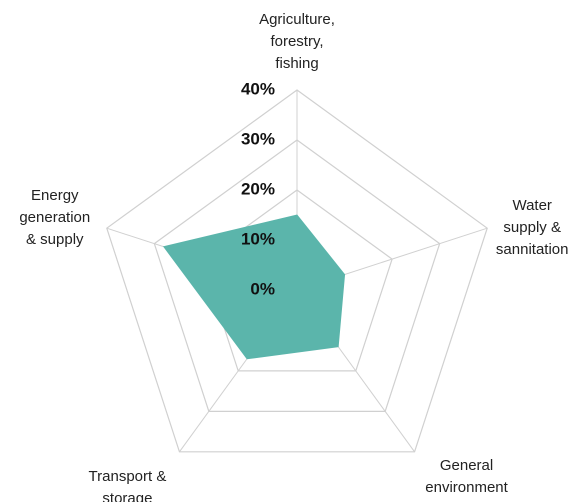  What do you see at coordinates (466, 479) in the screenshot?
I see `category-label: General environment al protection` at bounding box center [466, 479].